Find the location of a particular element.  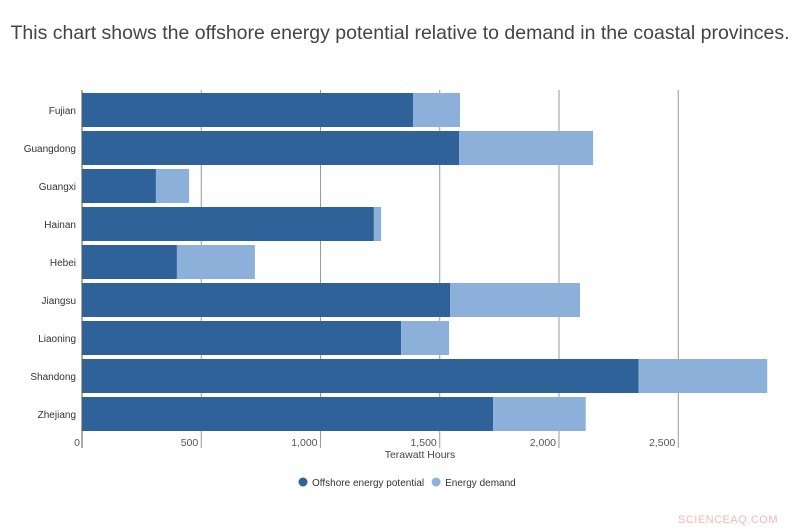

x-axis-label: Terawatt Hours is located at coordinates (420, 455).